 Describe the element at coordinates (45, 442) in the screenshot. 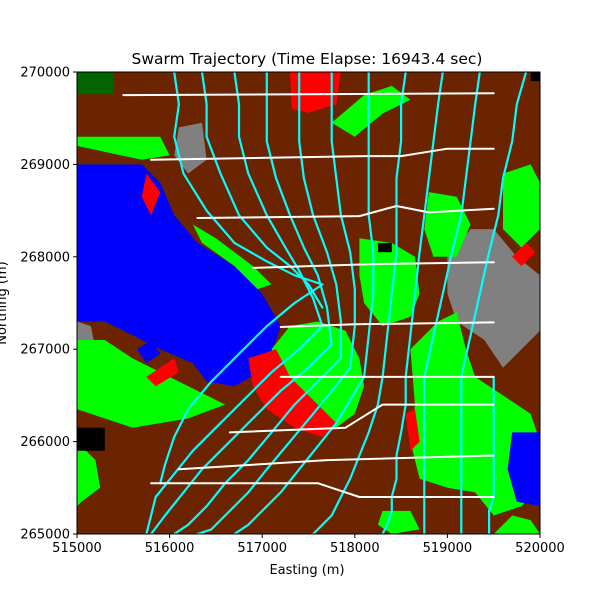

I see `y-tick-label: 266000` at that location.